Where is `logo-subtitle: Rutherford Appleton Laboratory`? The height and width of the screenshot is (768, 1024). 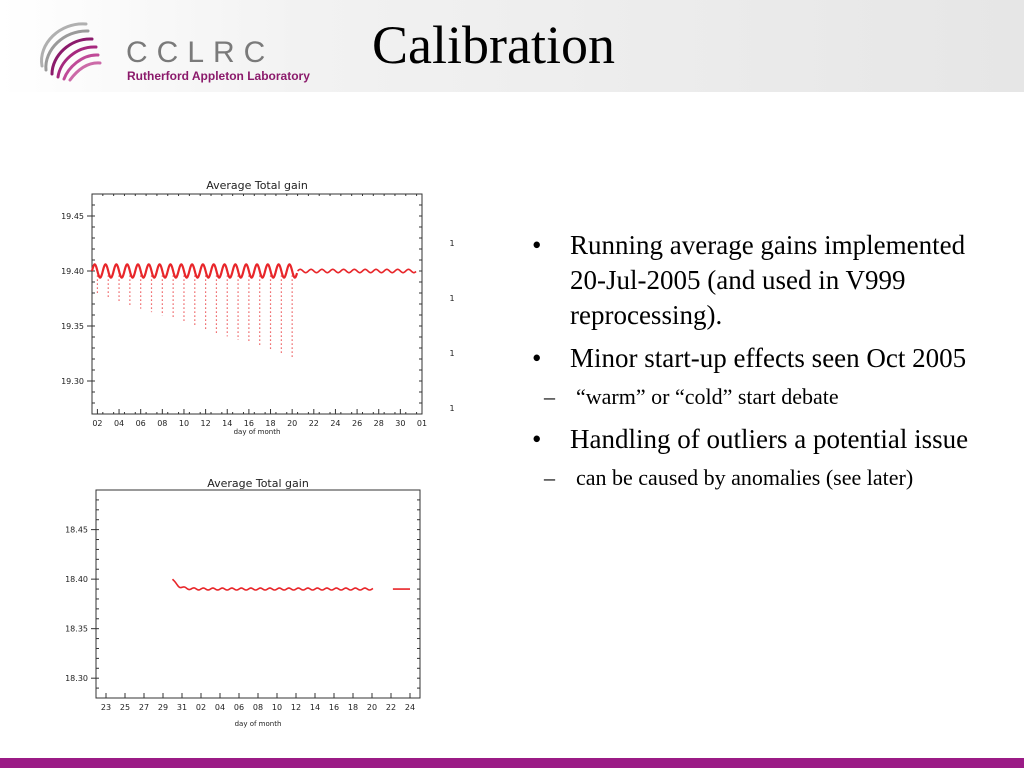 logo-subtitle: Rutherford Appleton Laboratory is located at coordinates (218, 76).